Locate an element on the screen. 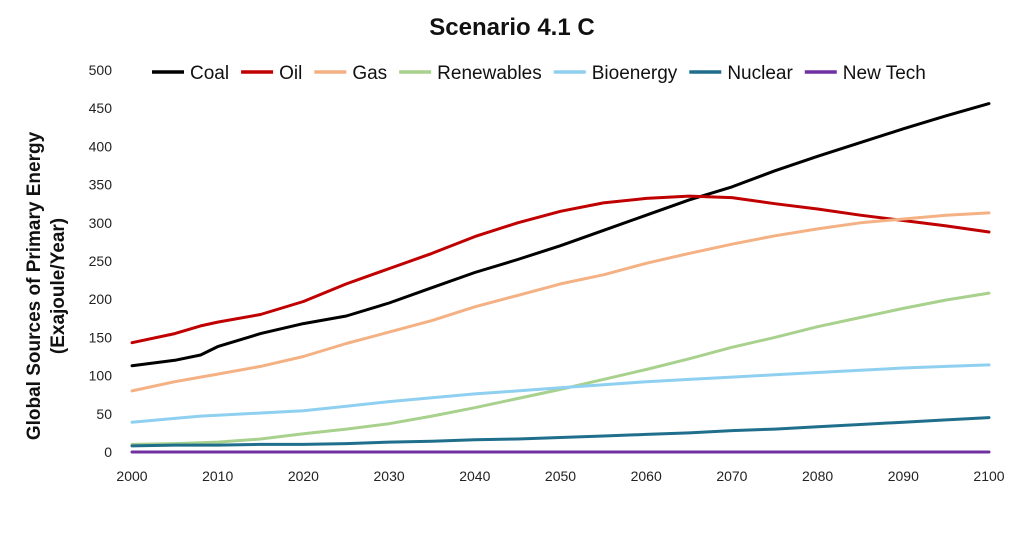 Image resolution: width=1024 pixels, height=544 pixels. legend-item-bioenergy: Bioenergy is located at coordinates (615, 73).